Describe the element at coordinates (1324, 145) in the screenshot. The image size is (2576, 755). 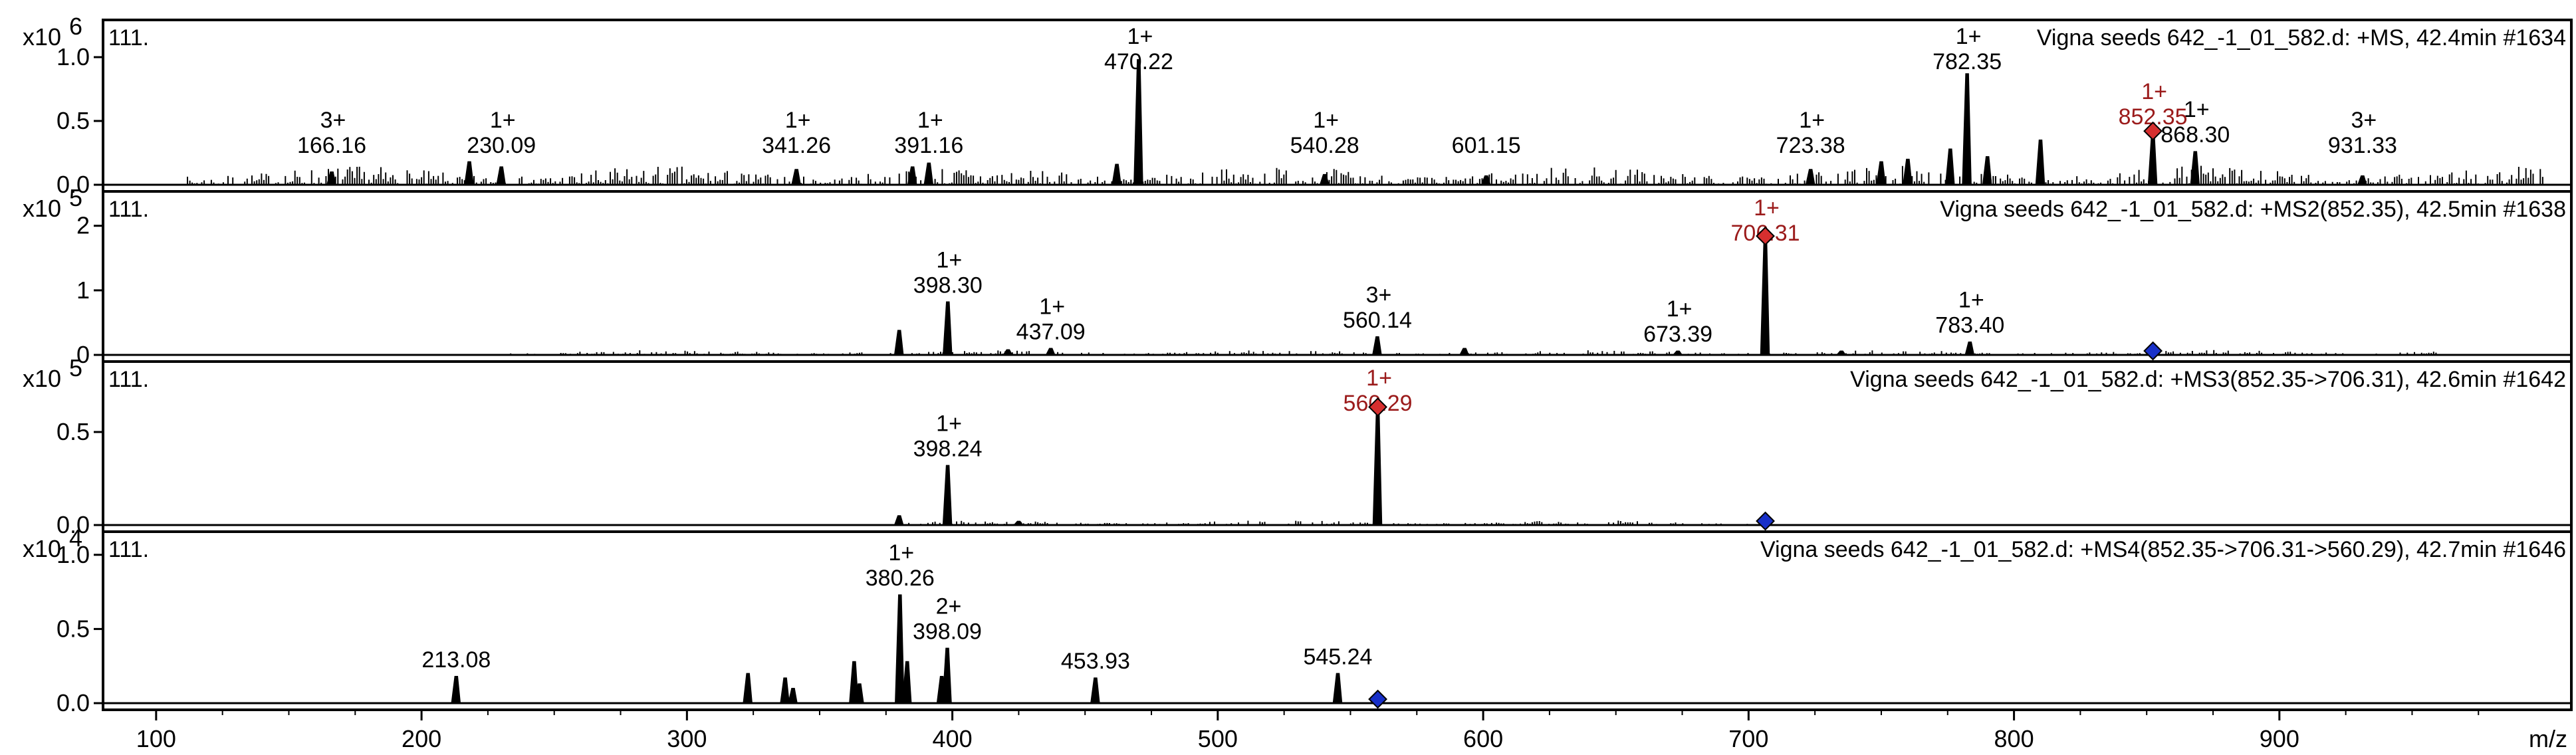
I see `peak-label-540.28: 540.28` at that location.